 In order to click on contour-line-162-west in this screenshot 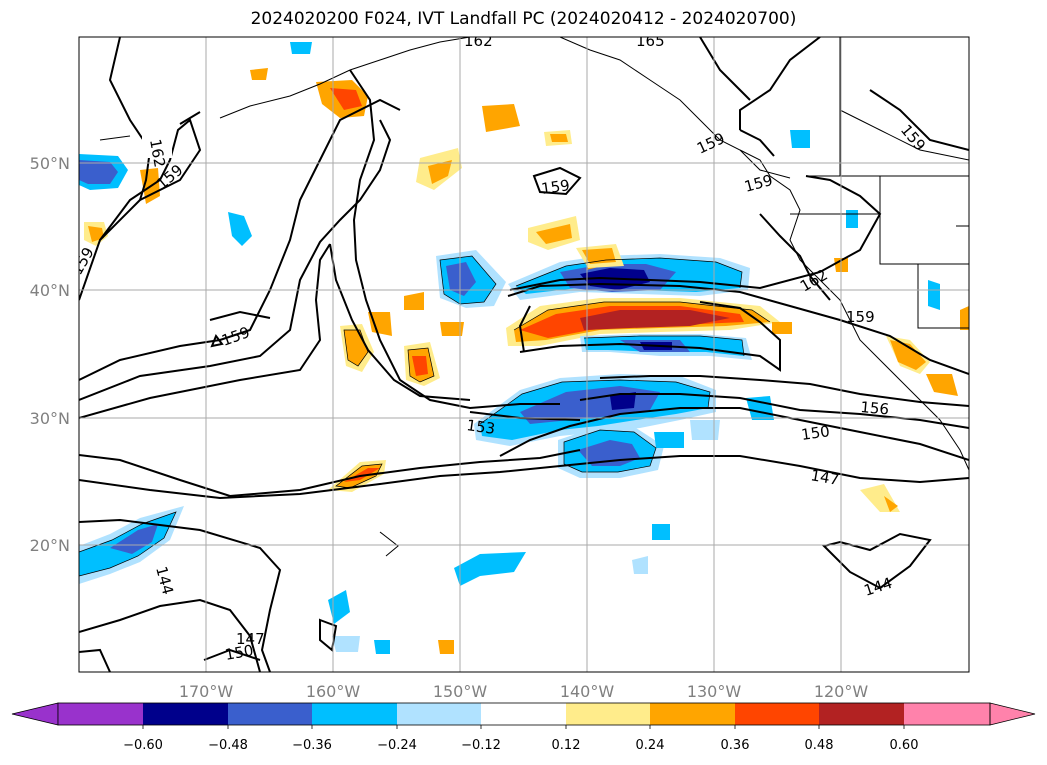, I will do `click(130, 119)`.